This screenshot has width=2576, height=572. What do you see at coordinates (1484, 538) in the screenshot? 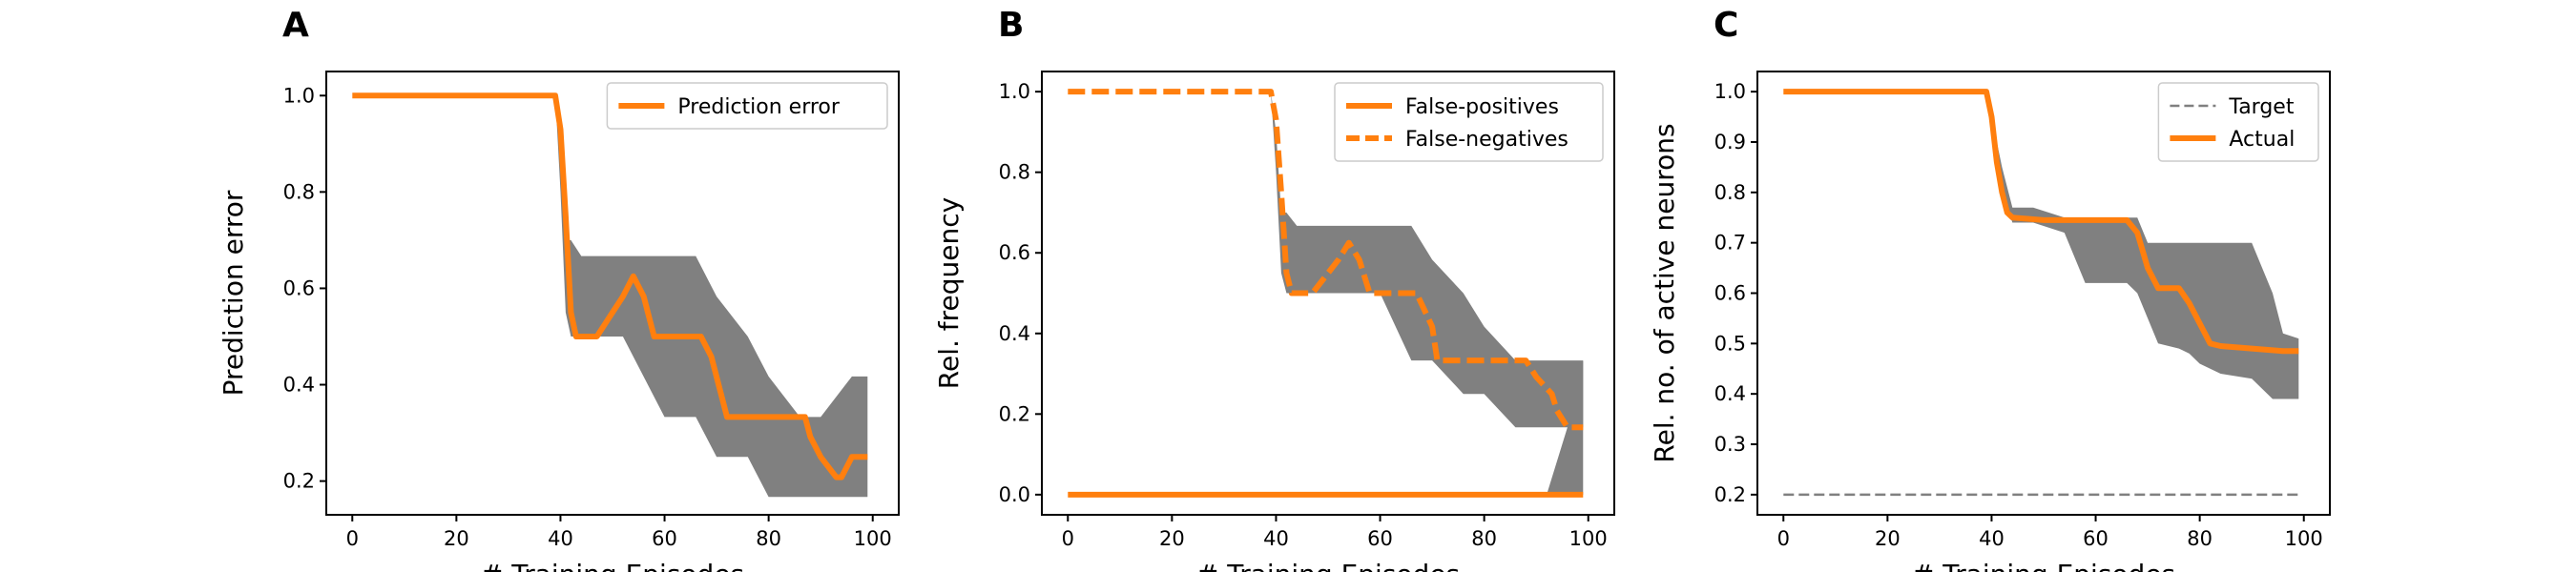
I see `chart-b-xtick-label-4: 80` at bounding box center [1484, 538].